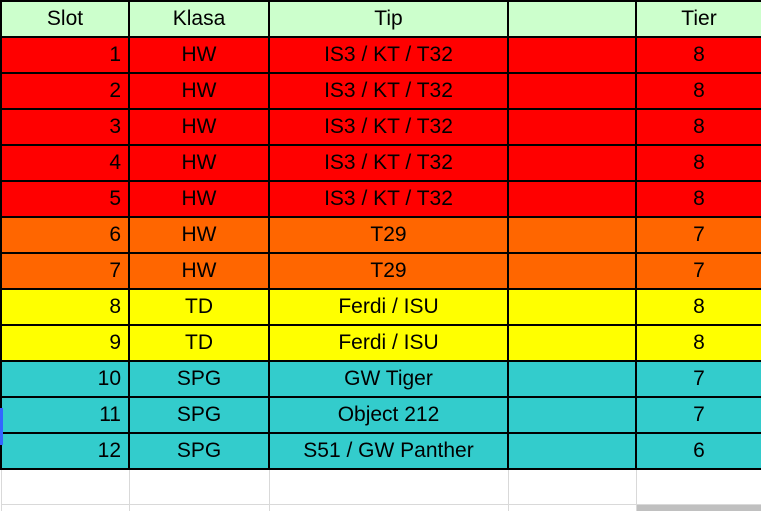 This screenshot has width=761, height=511. Describe the element at coordinates (65, 91) in the screenshot. I see `slot-cell: 2` at that location.